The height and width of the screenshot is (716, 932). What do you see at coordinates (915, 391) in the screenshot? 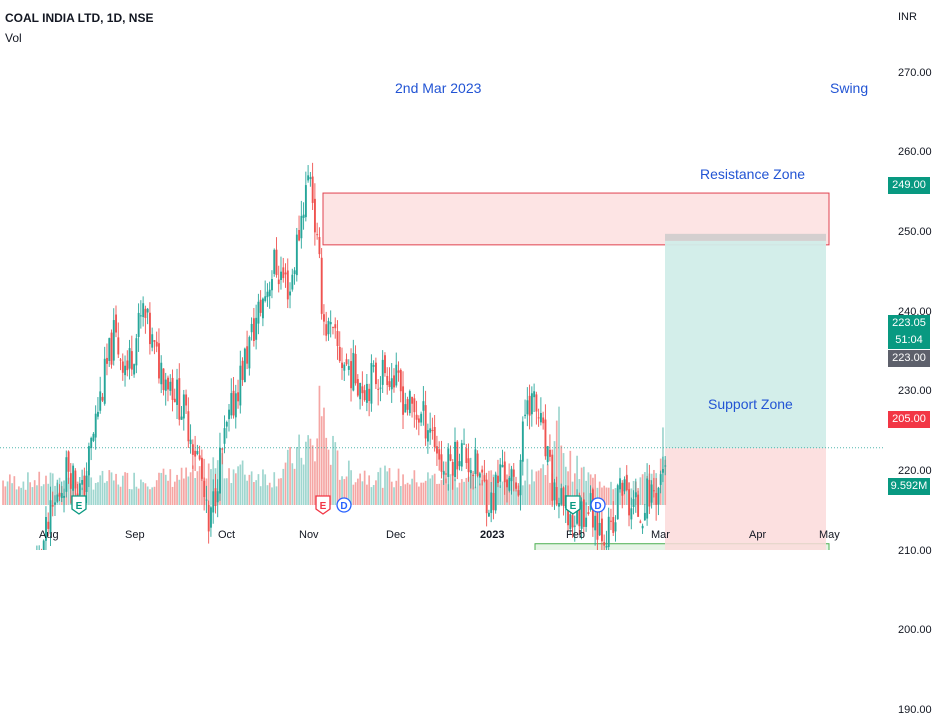
I see `price-tick-label: 230.00` at bounding box center [915, 391].